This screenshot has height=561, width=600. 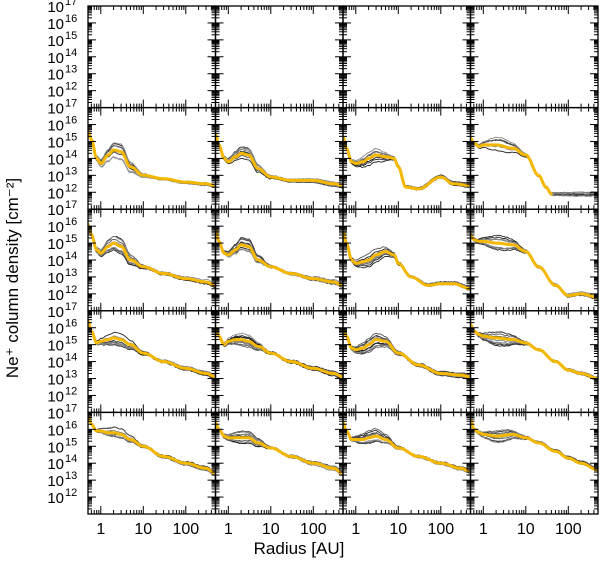 I want to click on panel-r5-c4, so click(x=534, y=463).